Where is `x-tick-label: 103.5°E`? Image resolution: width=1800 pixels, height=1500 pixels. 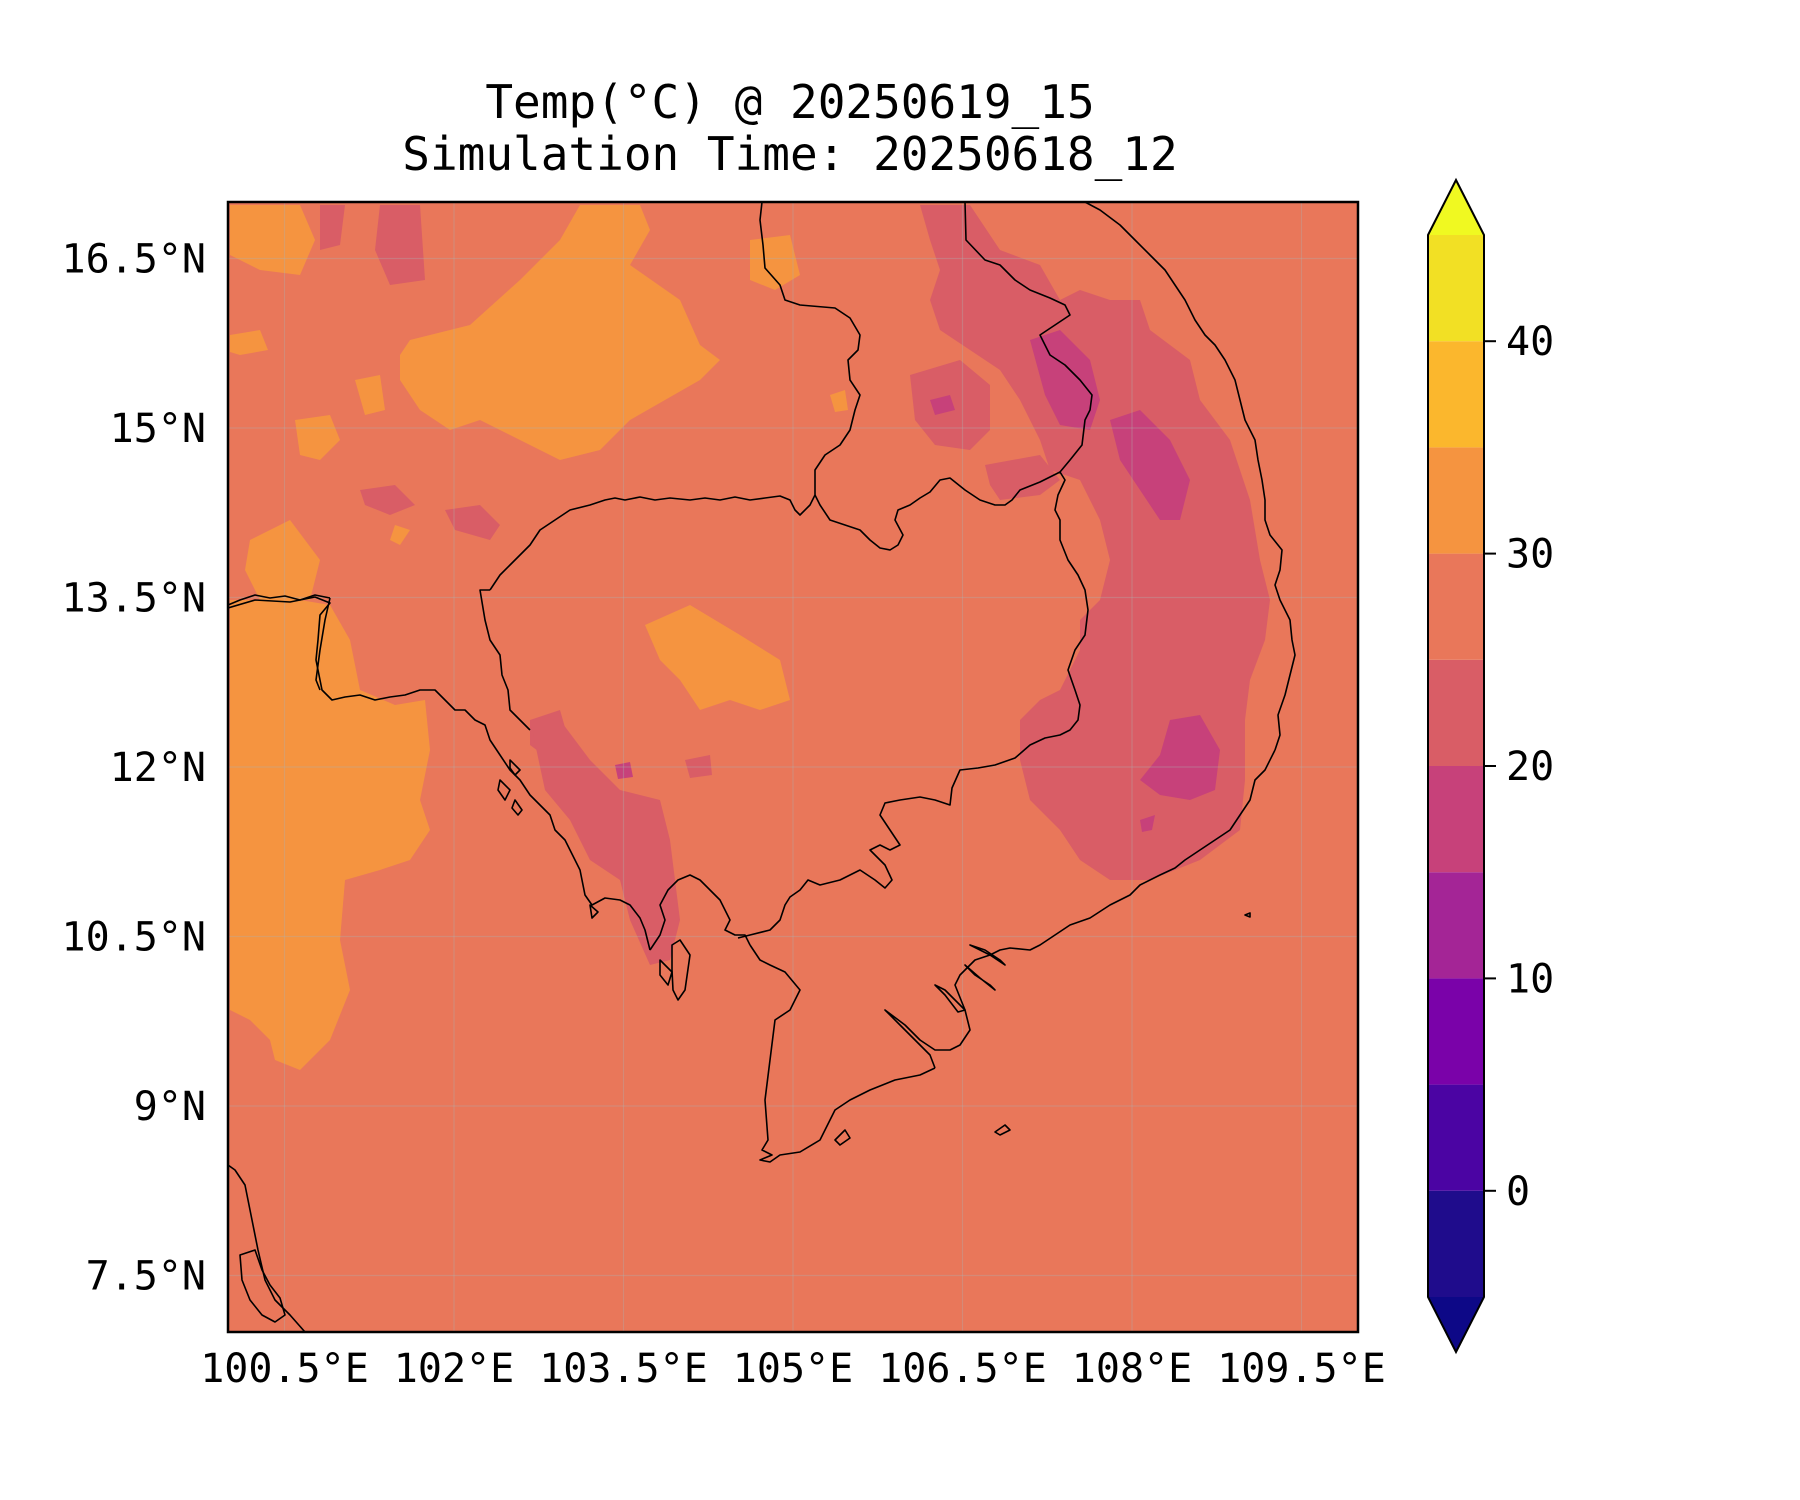 x-tick-label: 103.5°E is located at coordinates (623, 1369).